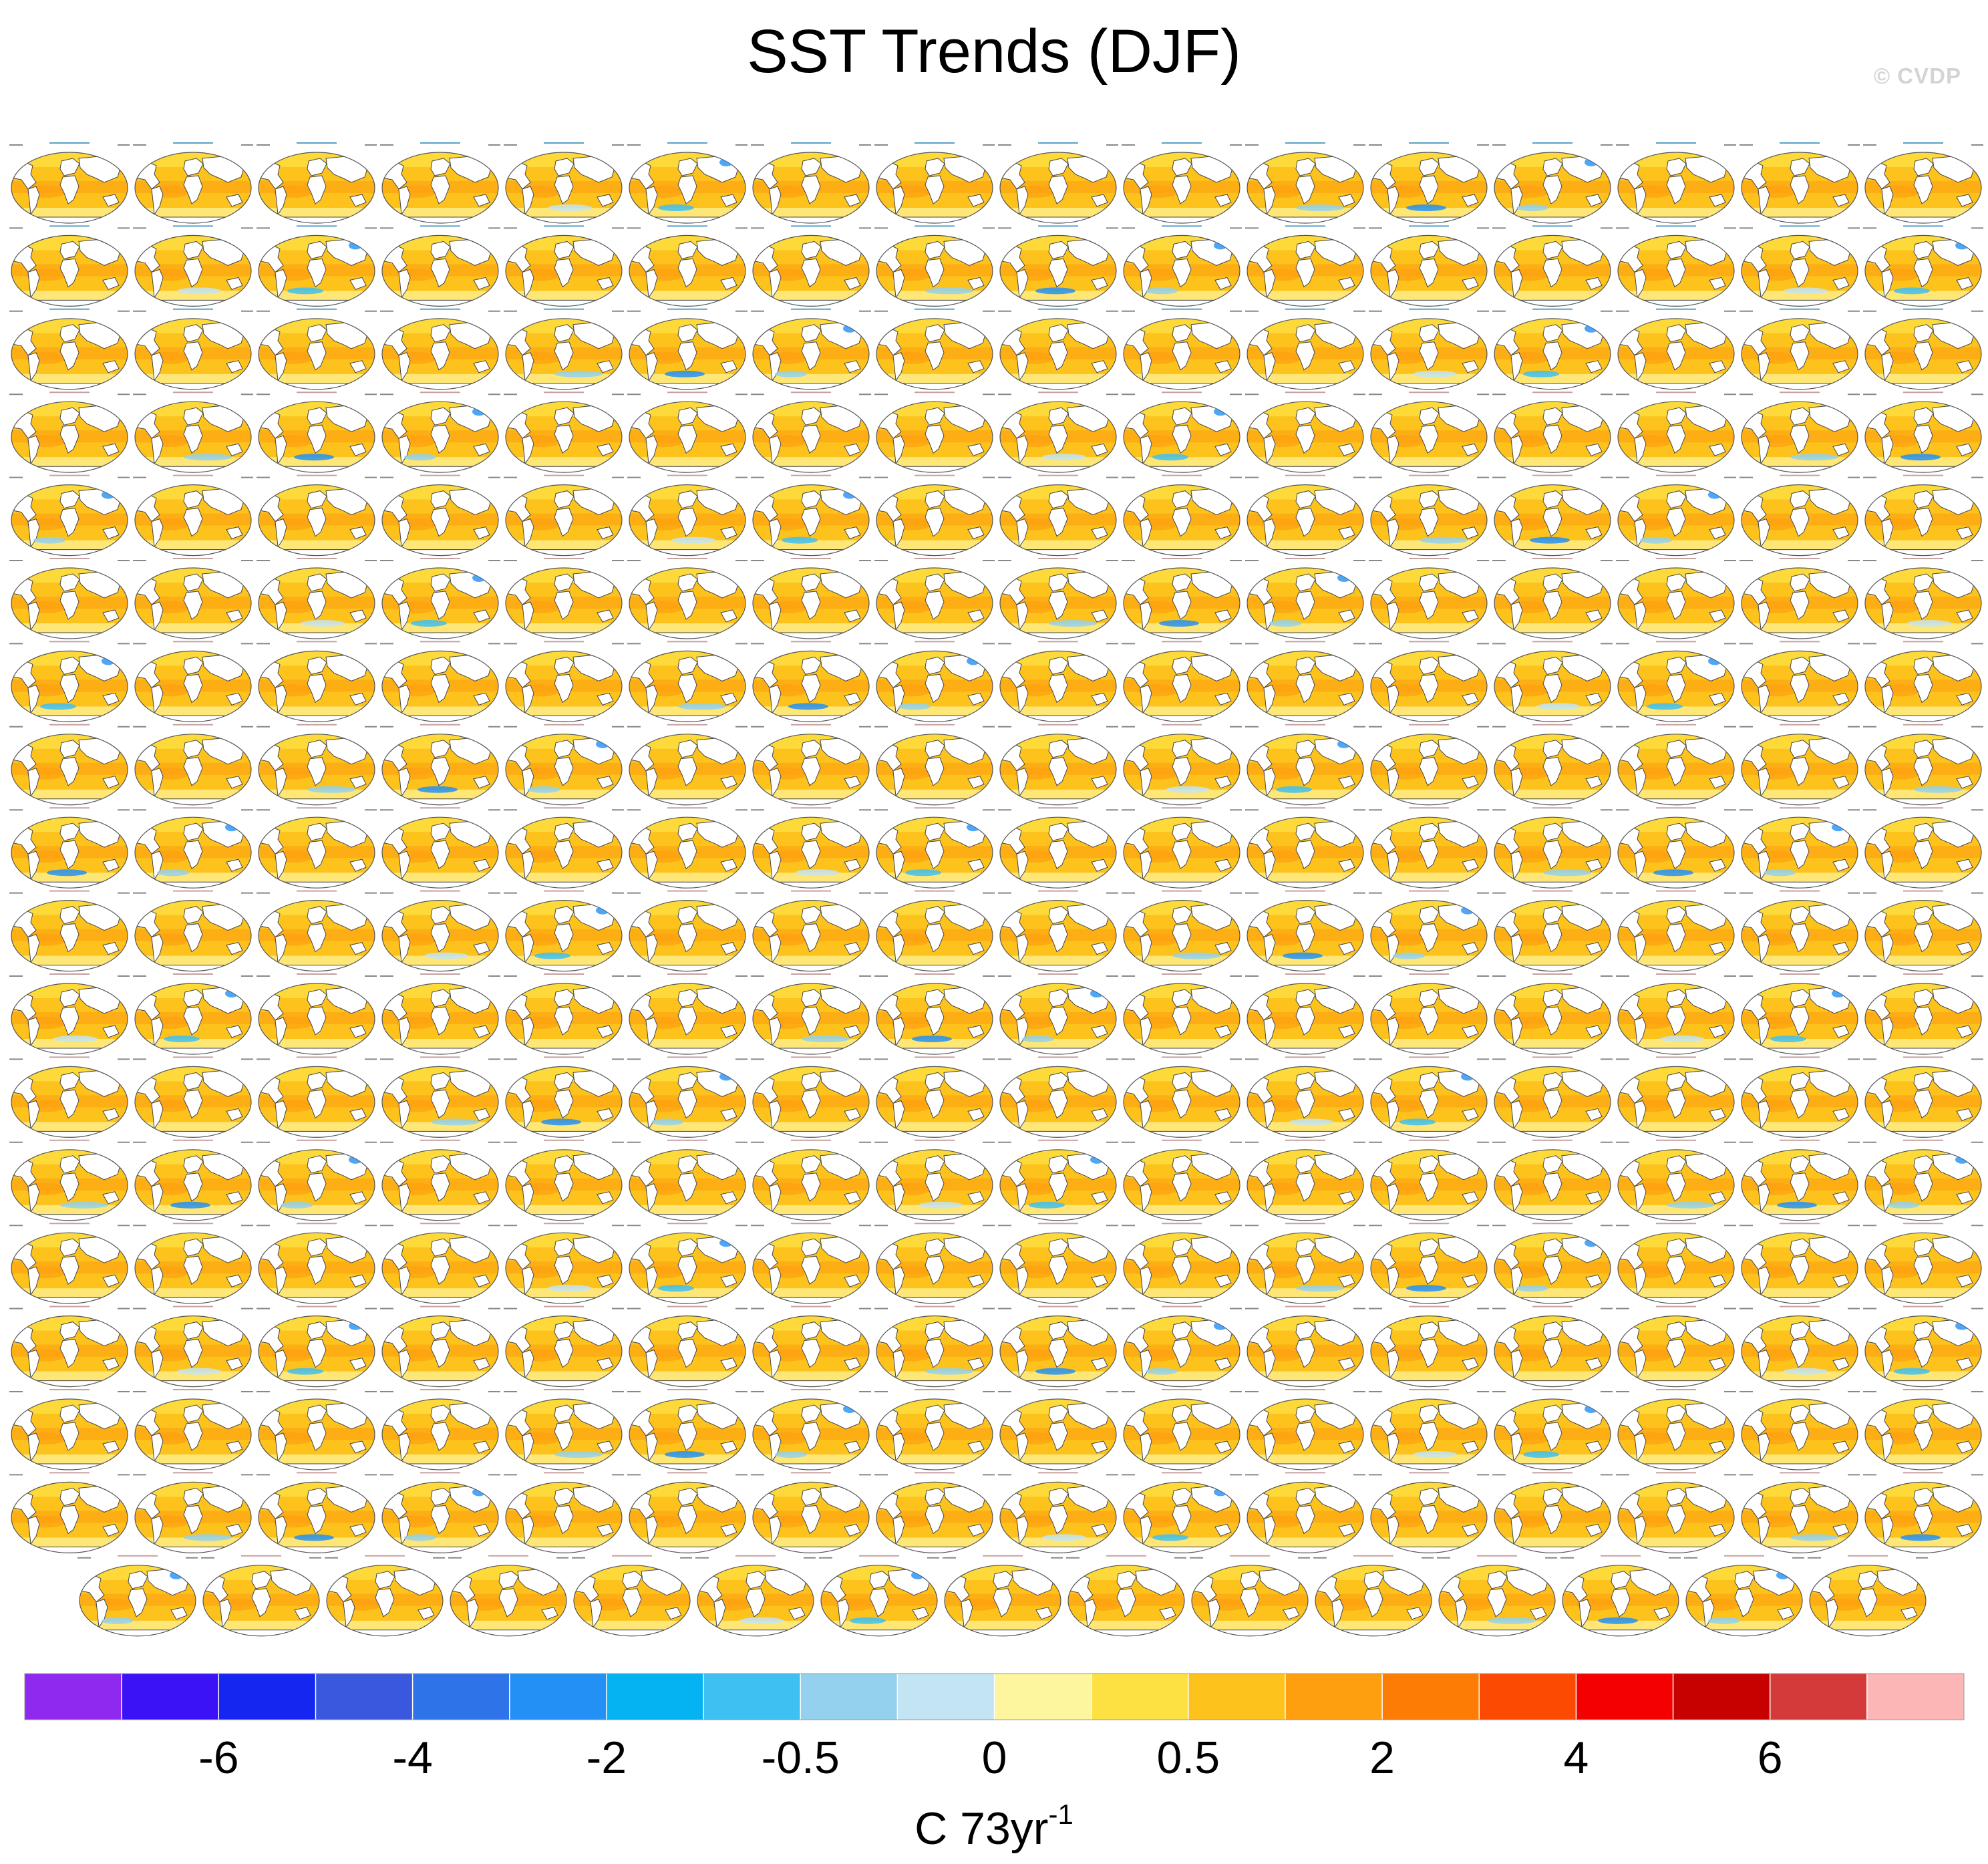 The height and width of the screenshot is (1864, 1988). Describe the element at coordinates (1382, 1757) in the screenshot. I see `colorbar-tick-label: 2` at that location.